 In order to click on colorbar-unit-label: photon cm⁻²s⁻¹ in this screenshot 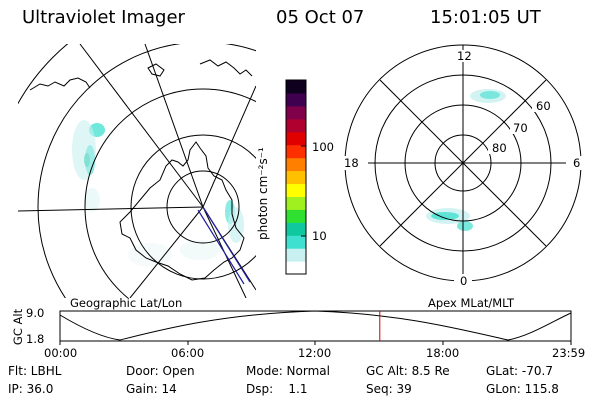, I will do `click(263, 193)`.